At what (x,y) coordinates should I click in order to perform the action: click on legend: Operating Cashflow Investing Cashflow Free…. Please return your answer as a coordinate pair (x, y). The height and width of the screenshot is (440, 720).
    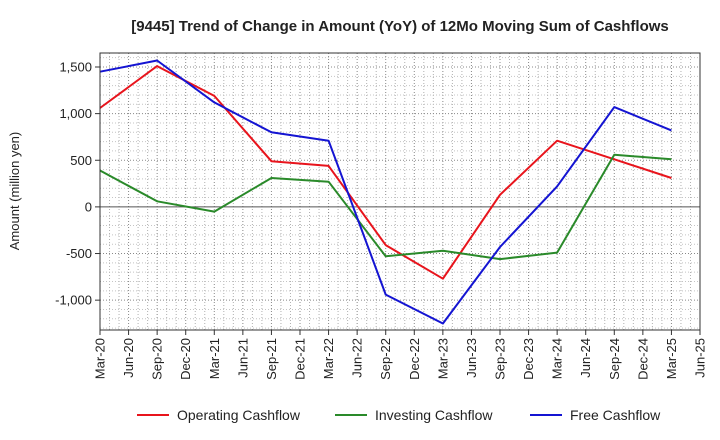
    Looking at the image, I should click on (399, 415).